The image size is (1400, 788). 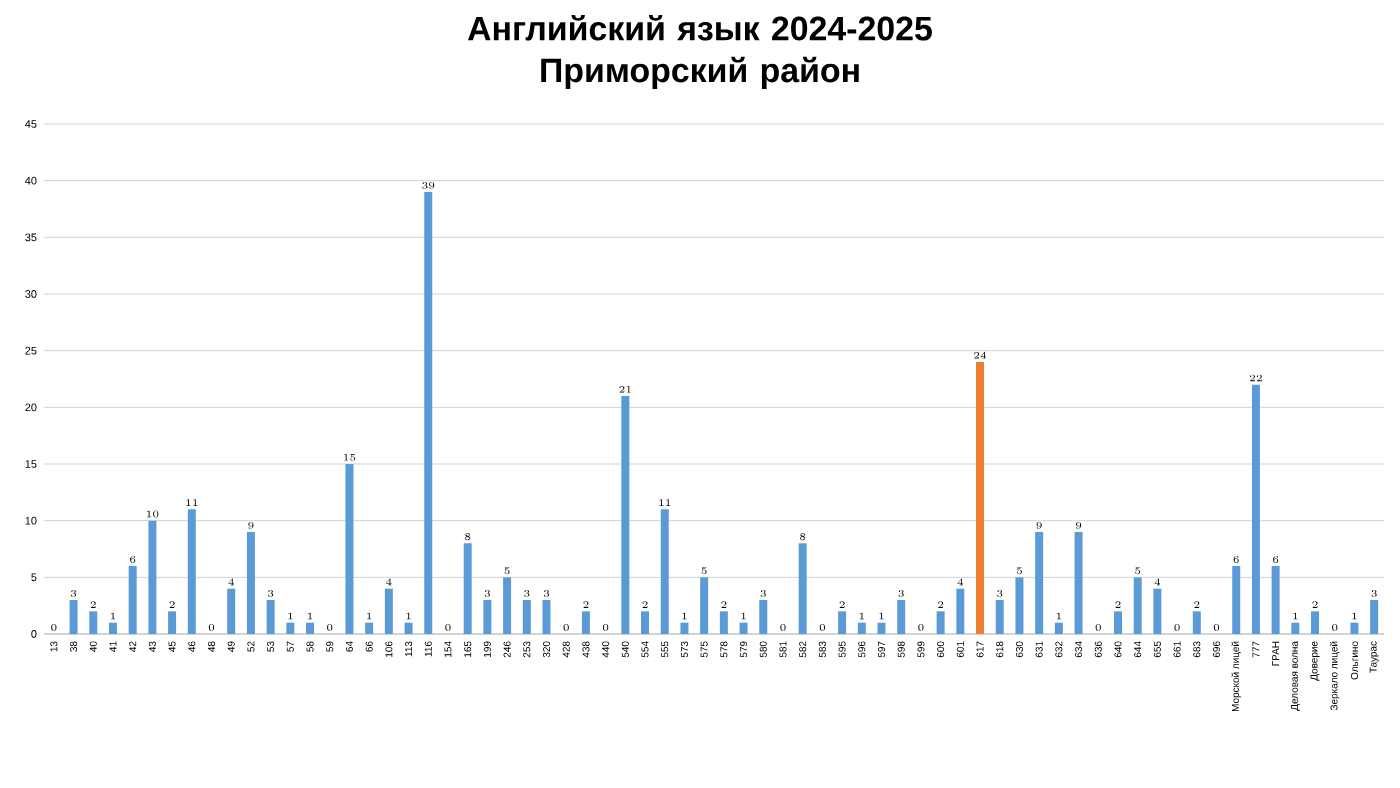 I want to click on chart-title: Английский язык 2024-2025 Приморский район, so click(x=699, y=52).